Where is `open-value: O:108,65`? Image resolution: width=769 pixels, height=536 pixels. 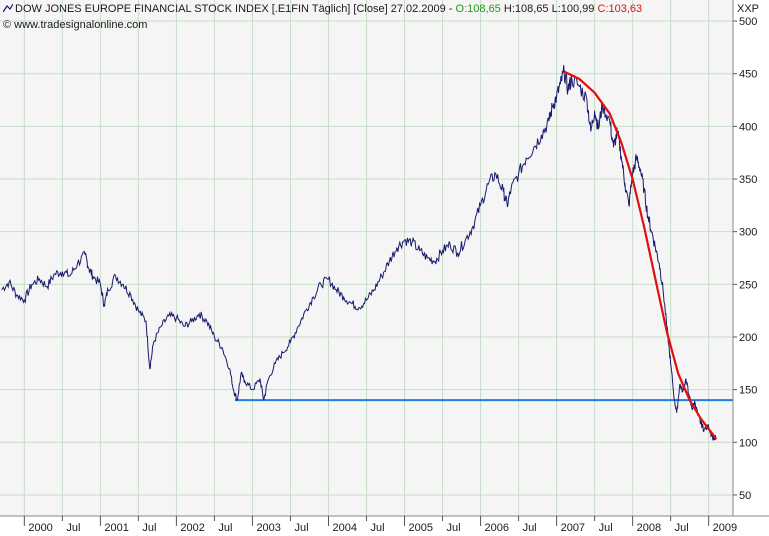
open-value: O:108,65 is located at coordinates (478, 9).